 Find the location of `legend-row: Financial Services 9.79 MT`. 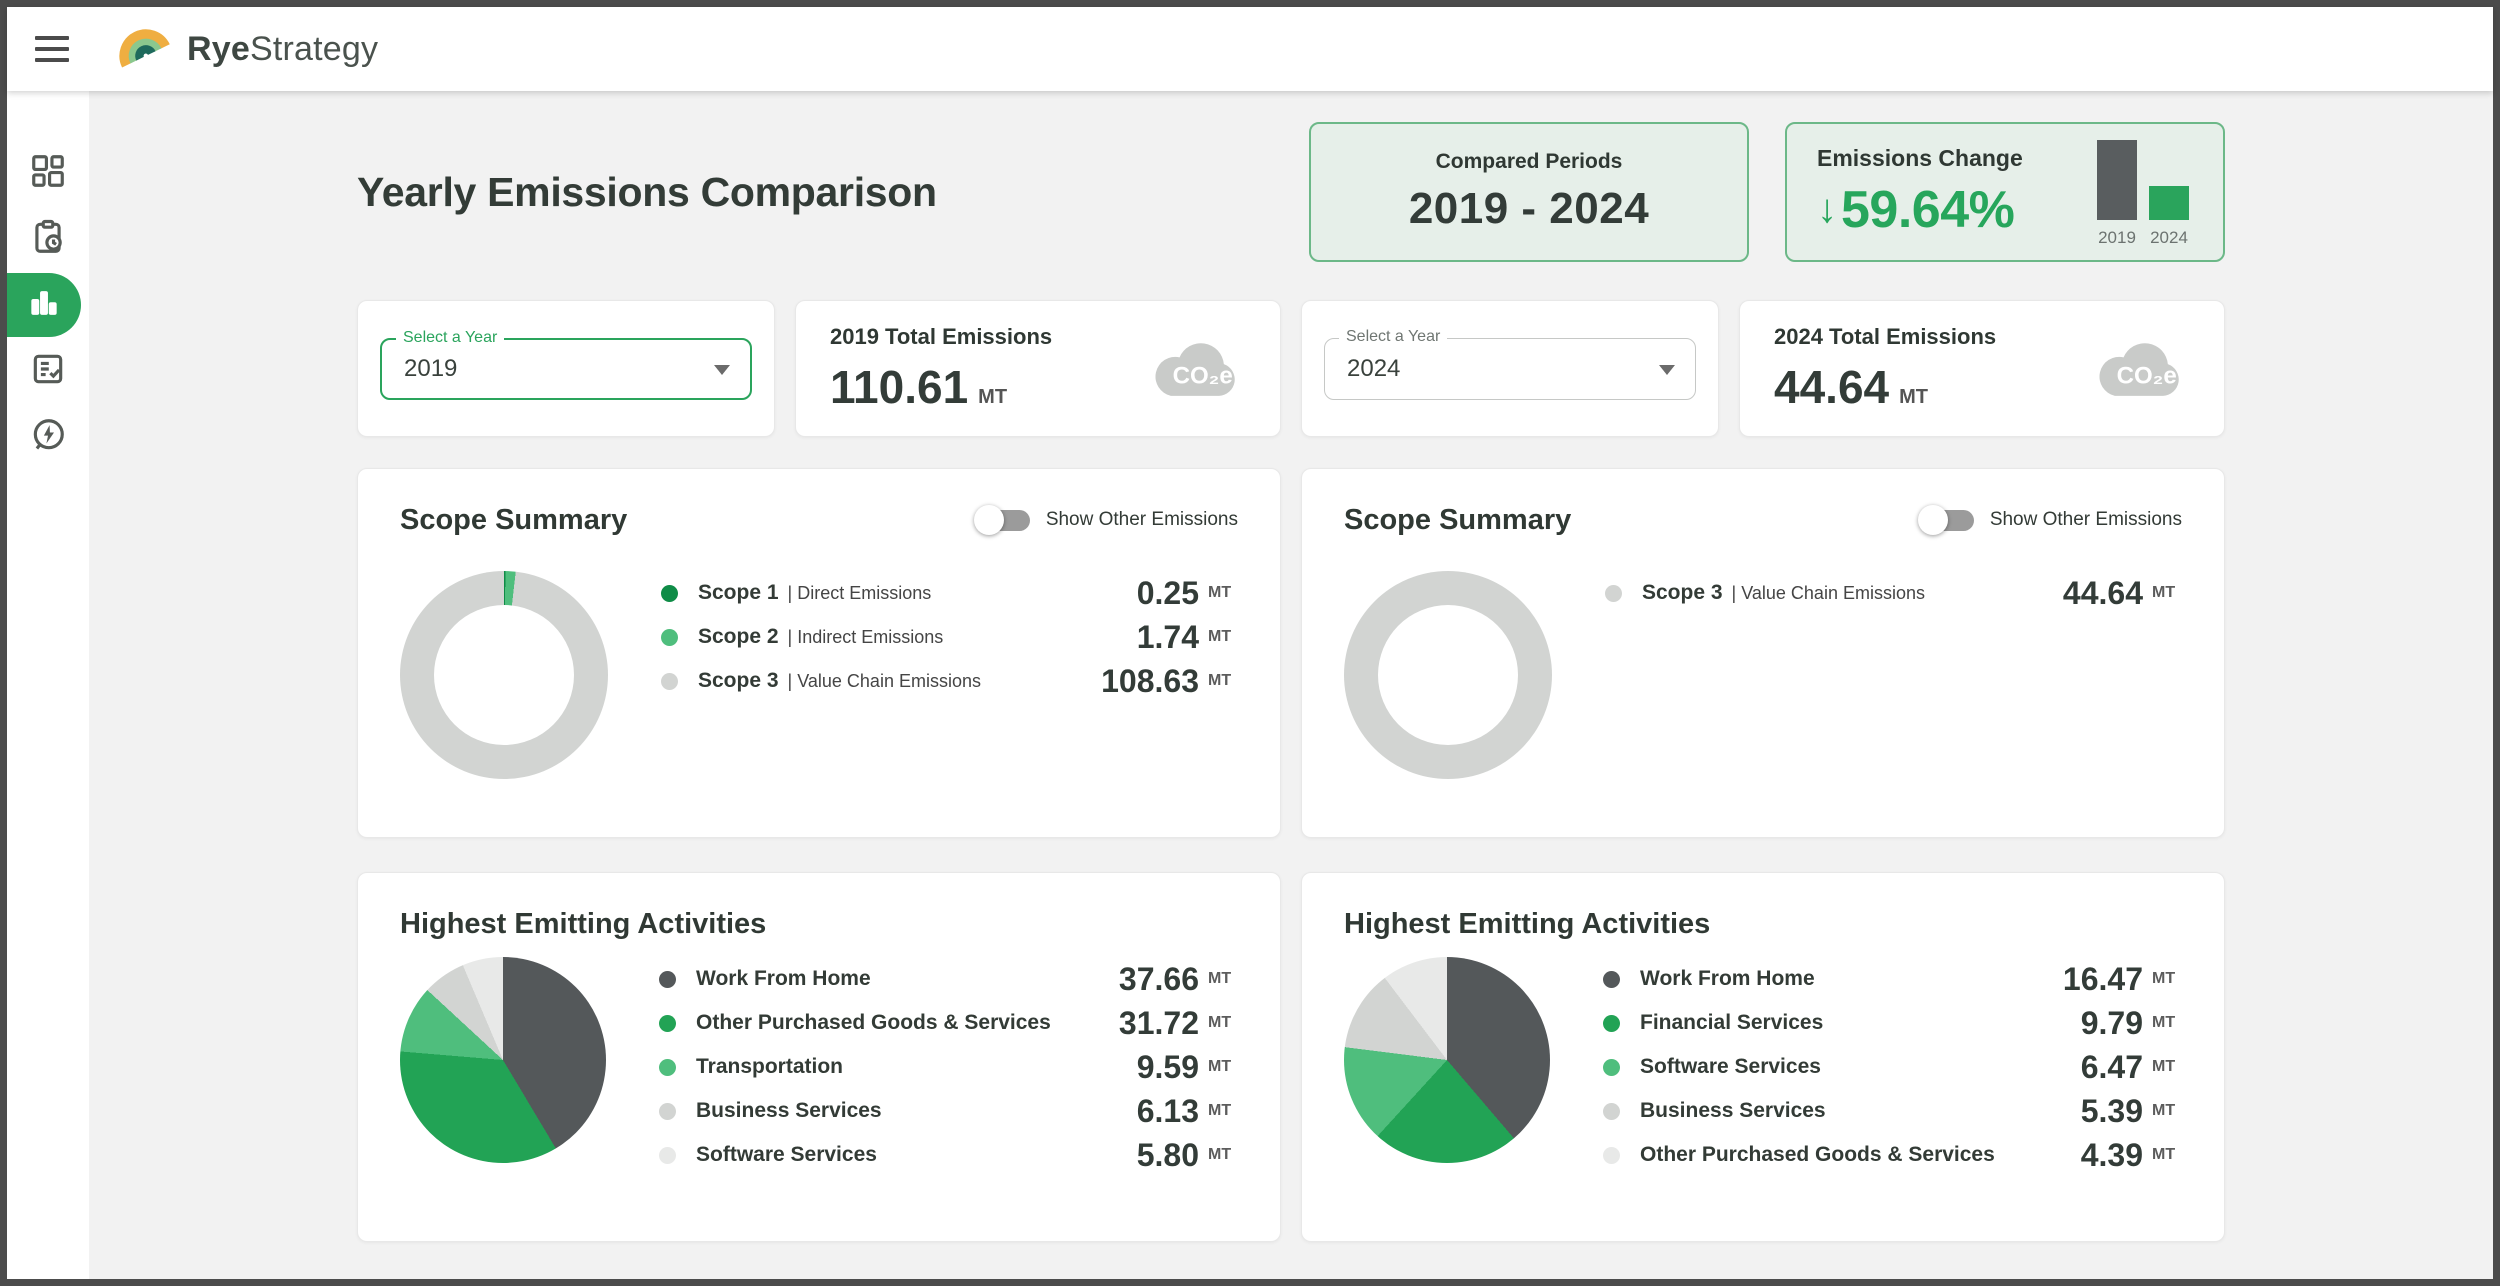

legend-row: Financial Services 9.79 MT is located at coordinates (1892, 1023).